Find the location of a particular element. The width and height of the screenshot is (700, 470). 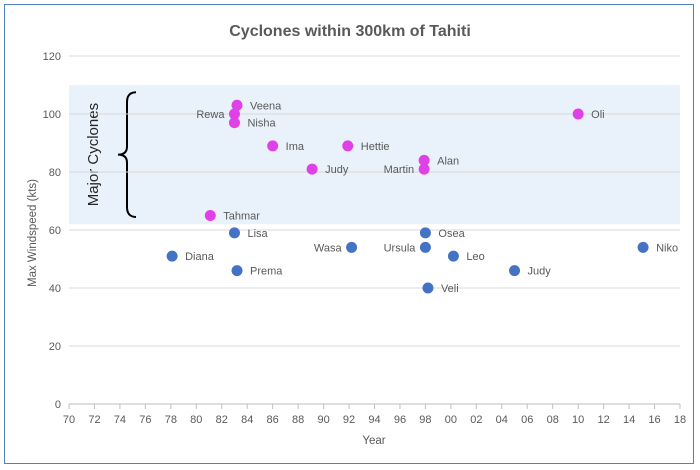

x-tick-label: 06 is located at coordinates (527, 420).